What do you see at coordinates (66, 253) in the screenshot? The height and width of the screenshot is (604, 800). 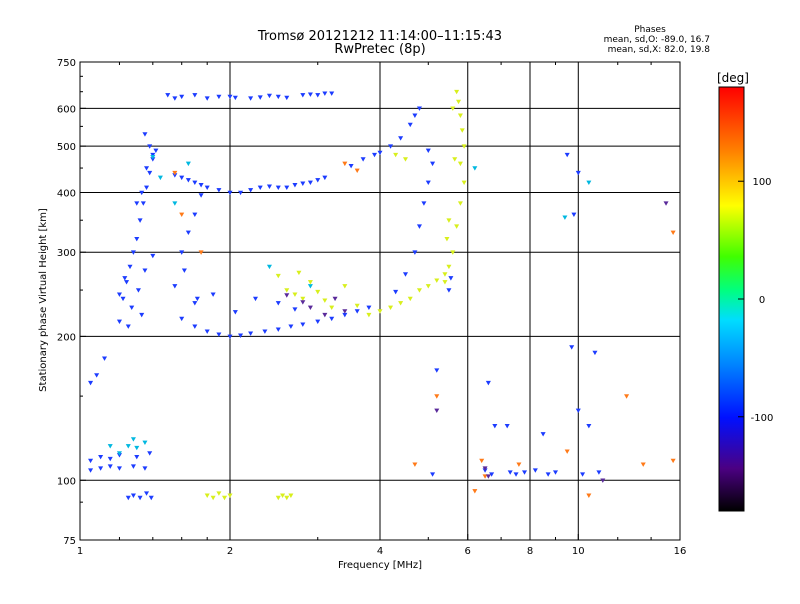 I see `y-tick-label: 300` at bounding box center [66, 253].